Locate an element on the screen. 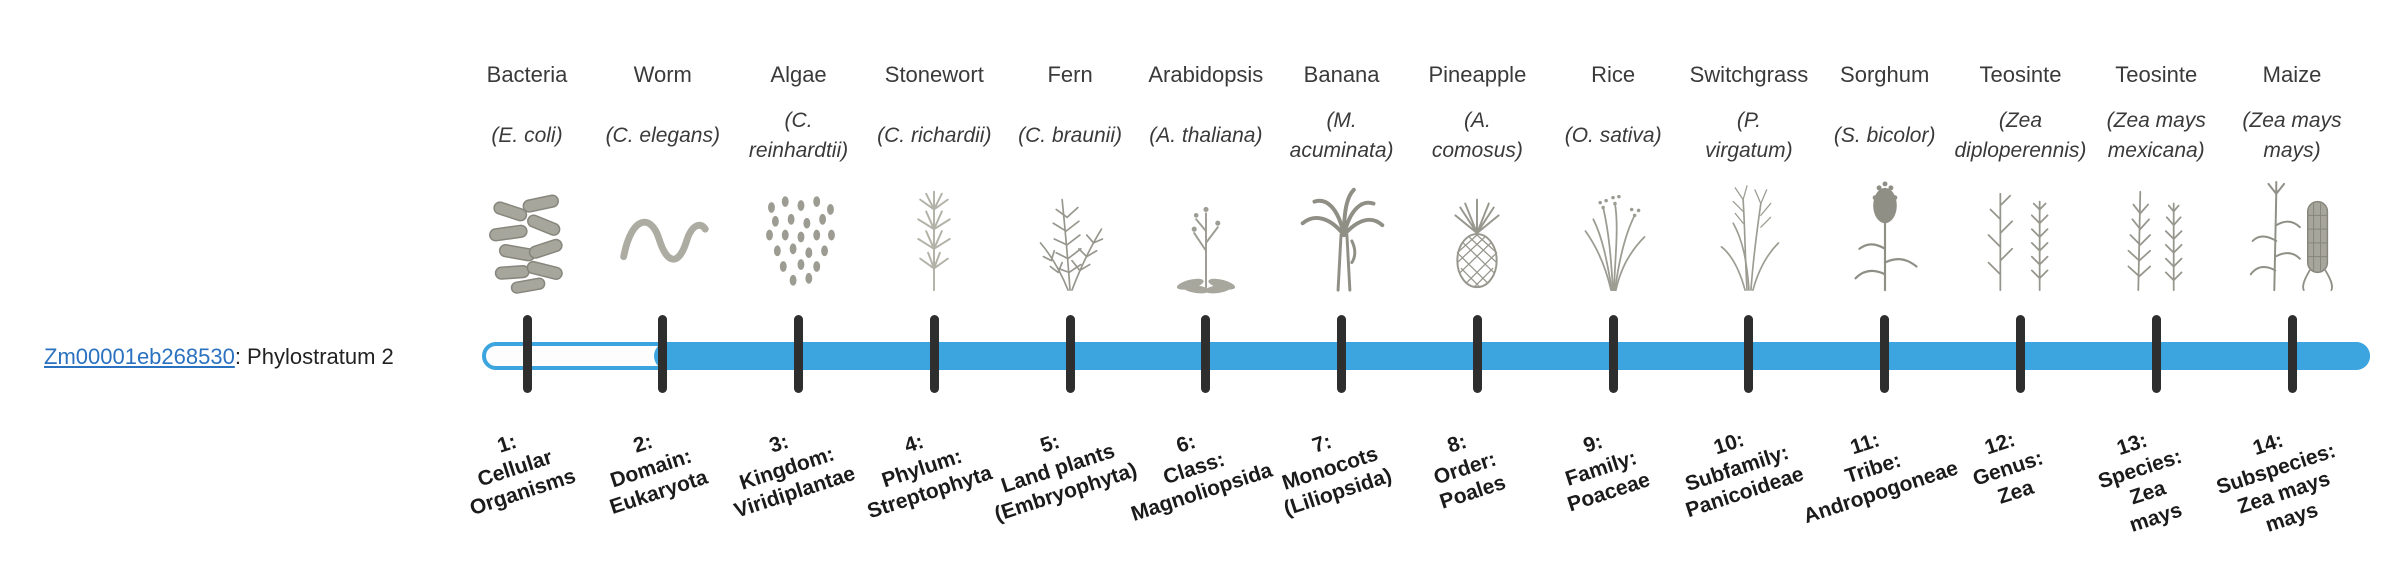  stonewort-icon is located at coordinates (934, 234).